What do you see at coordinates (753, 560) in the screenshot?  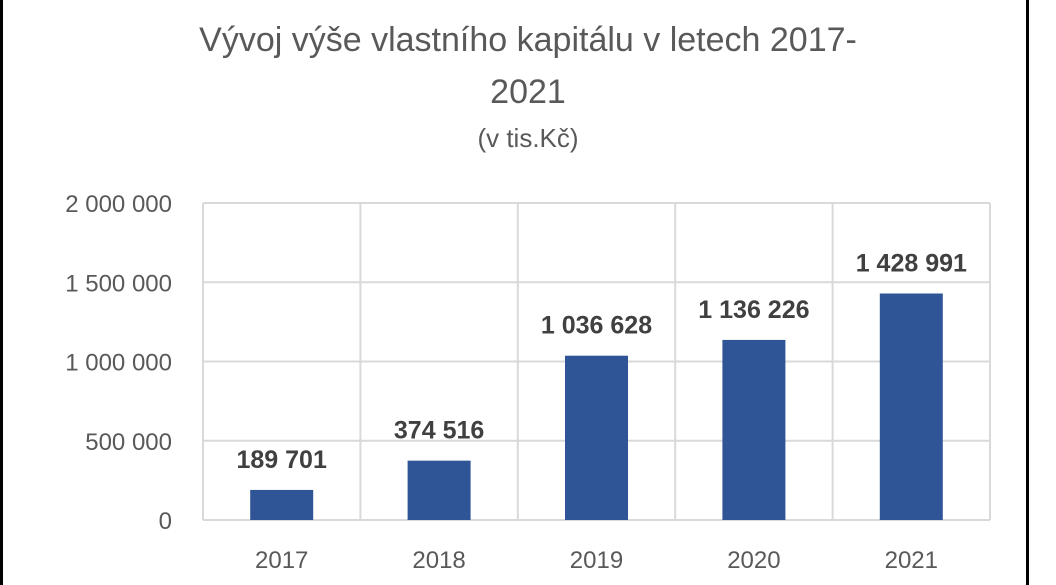 I see `x-tick-label: 2020` at bounding box center [753, 560].